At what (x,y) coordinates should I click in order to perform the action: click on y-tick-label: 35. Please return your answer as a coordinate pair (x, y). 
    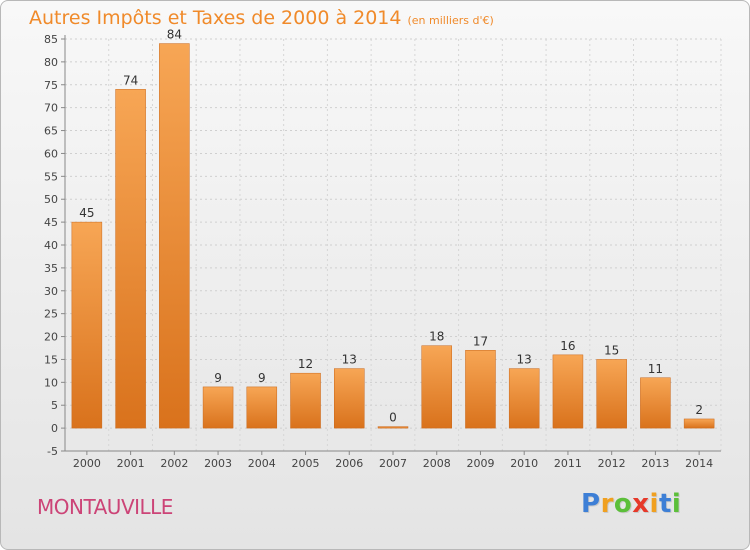
    Looking at the image, I should click on (51, 268).